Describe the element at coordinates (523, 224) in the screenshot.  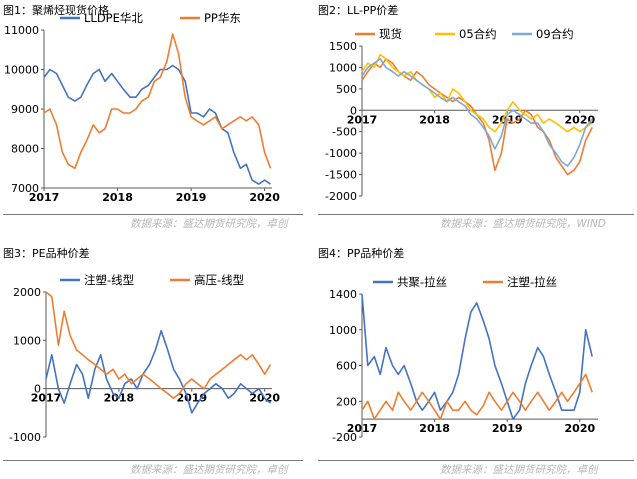
I see `source-note-2: 数据来源：盛达期货研究院，WIND` at that location.